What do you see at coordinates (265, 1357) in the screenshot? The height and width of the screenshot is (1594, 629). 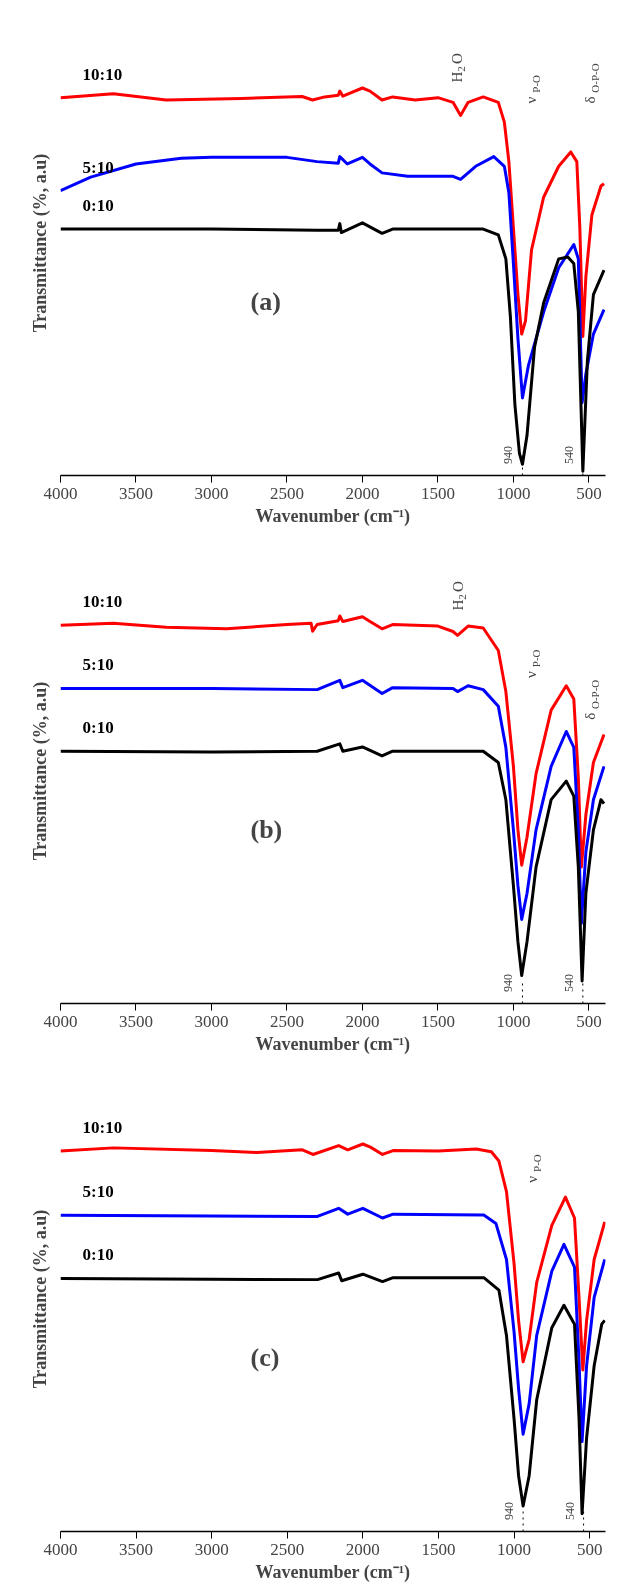 I see `annotation: (c)` at bounding box center [265, 1357].